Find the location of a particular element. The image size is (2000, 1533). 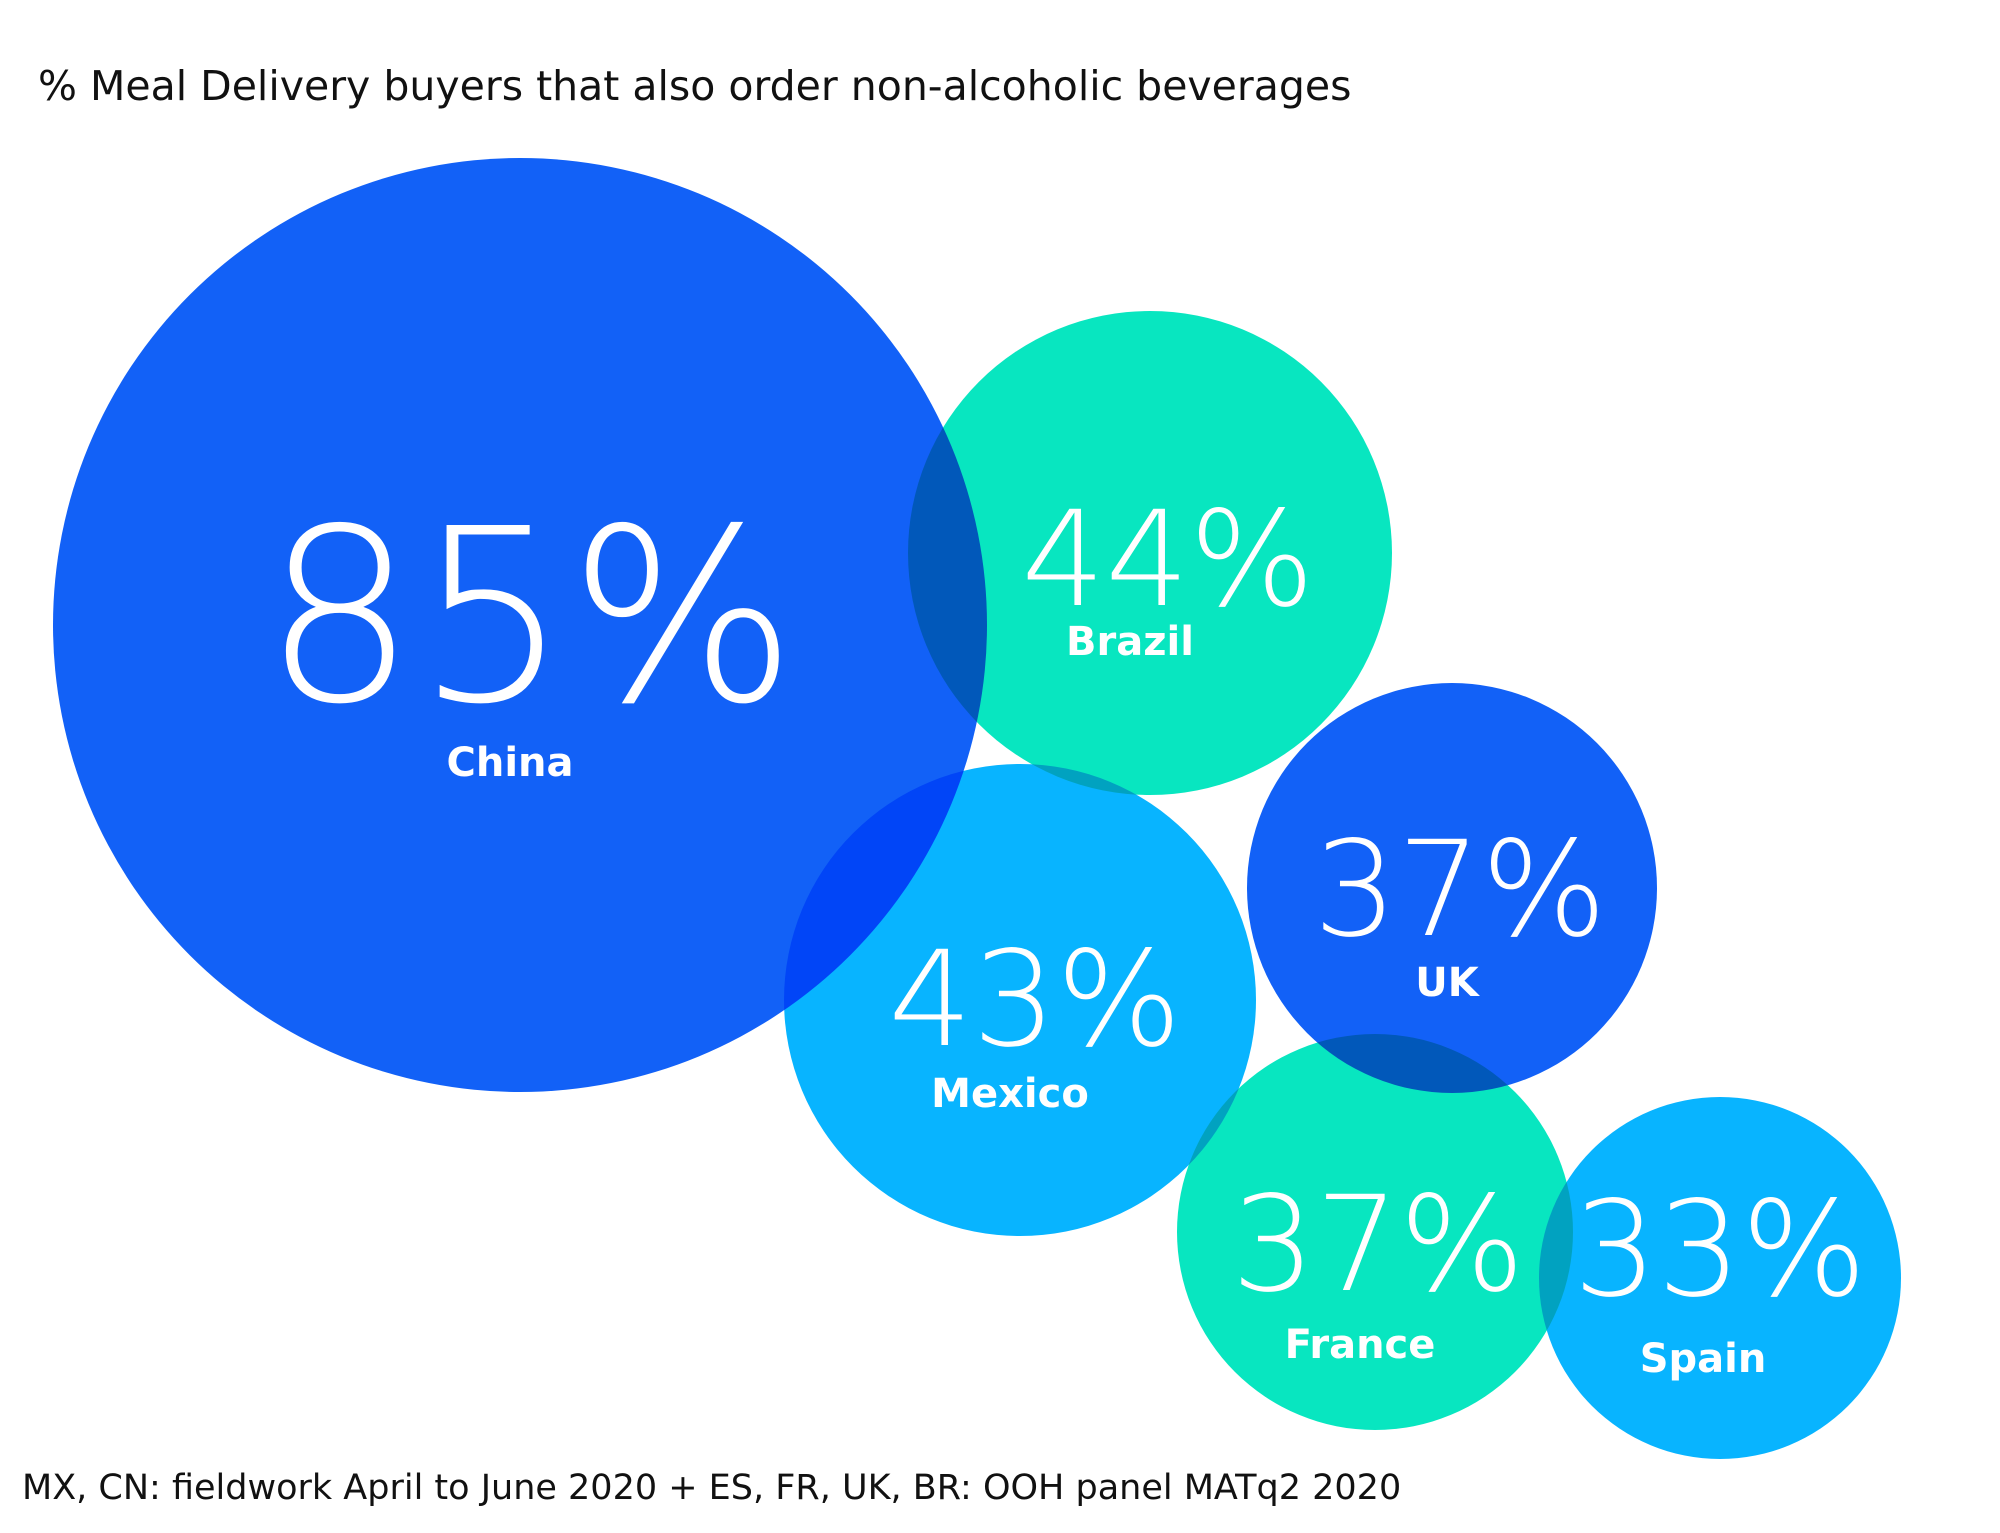

value-label-mexico: 43% is located at coordinates (1034, 1000).